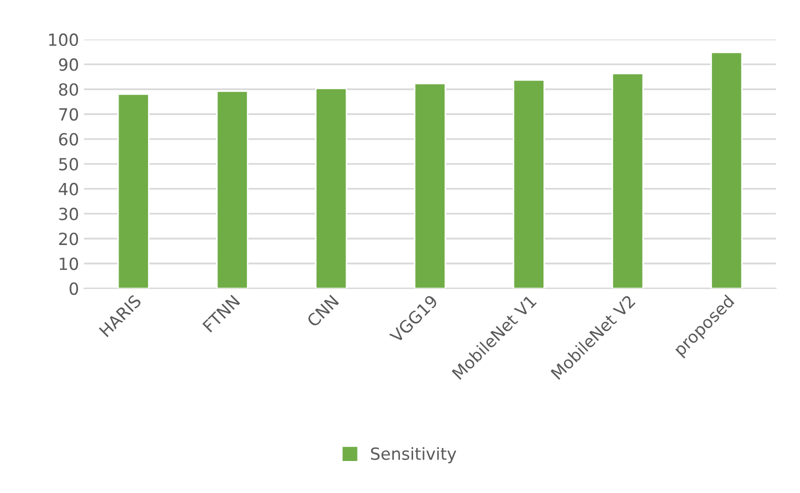 This screenshot has width=800, height=493. What do you see at coordinates (74, 288) in the screenshot?
I see `y-tick-label: 0` at bounding box center [74, 288].